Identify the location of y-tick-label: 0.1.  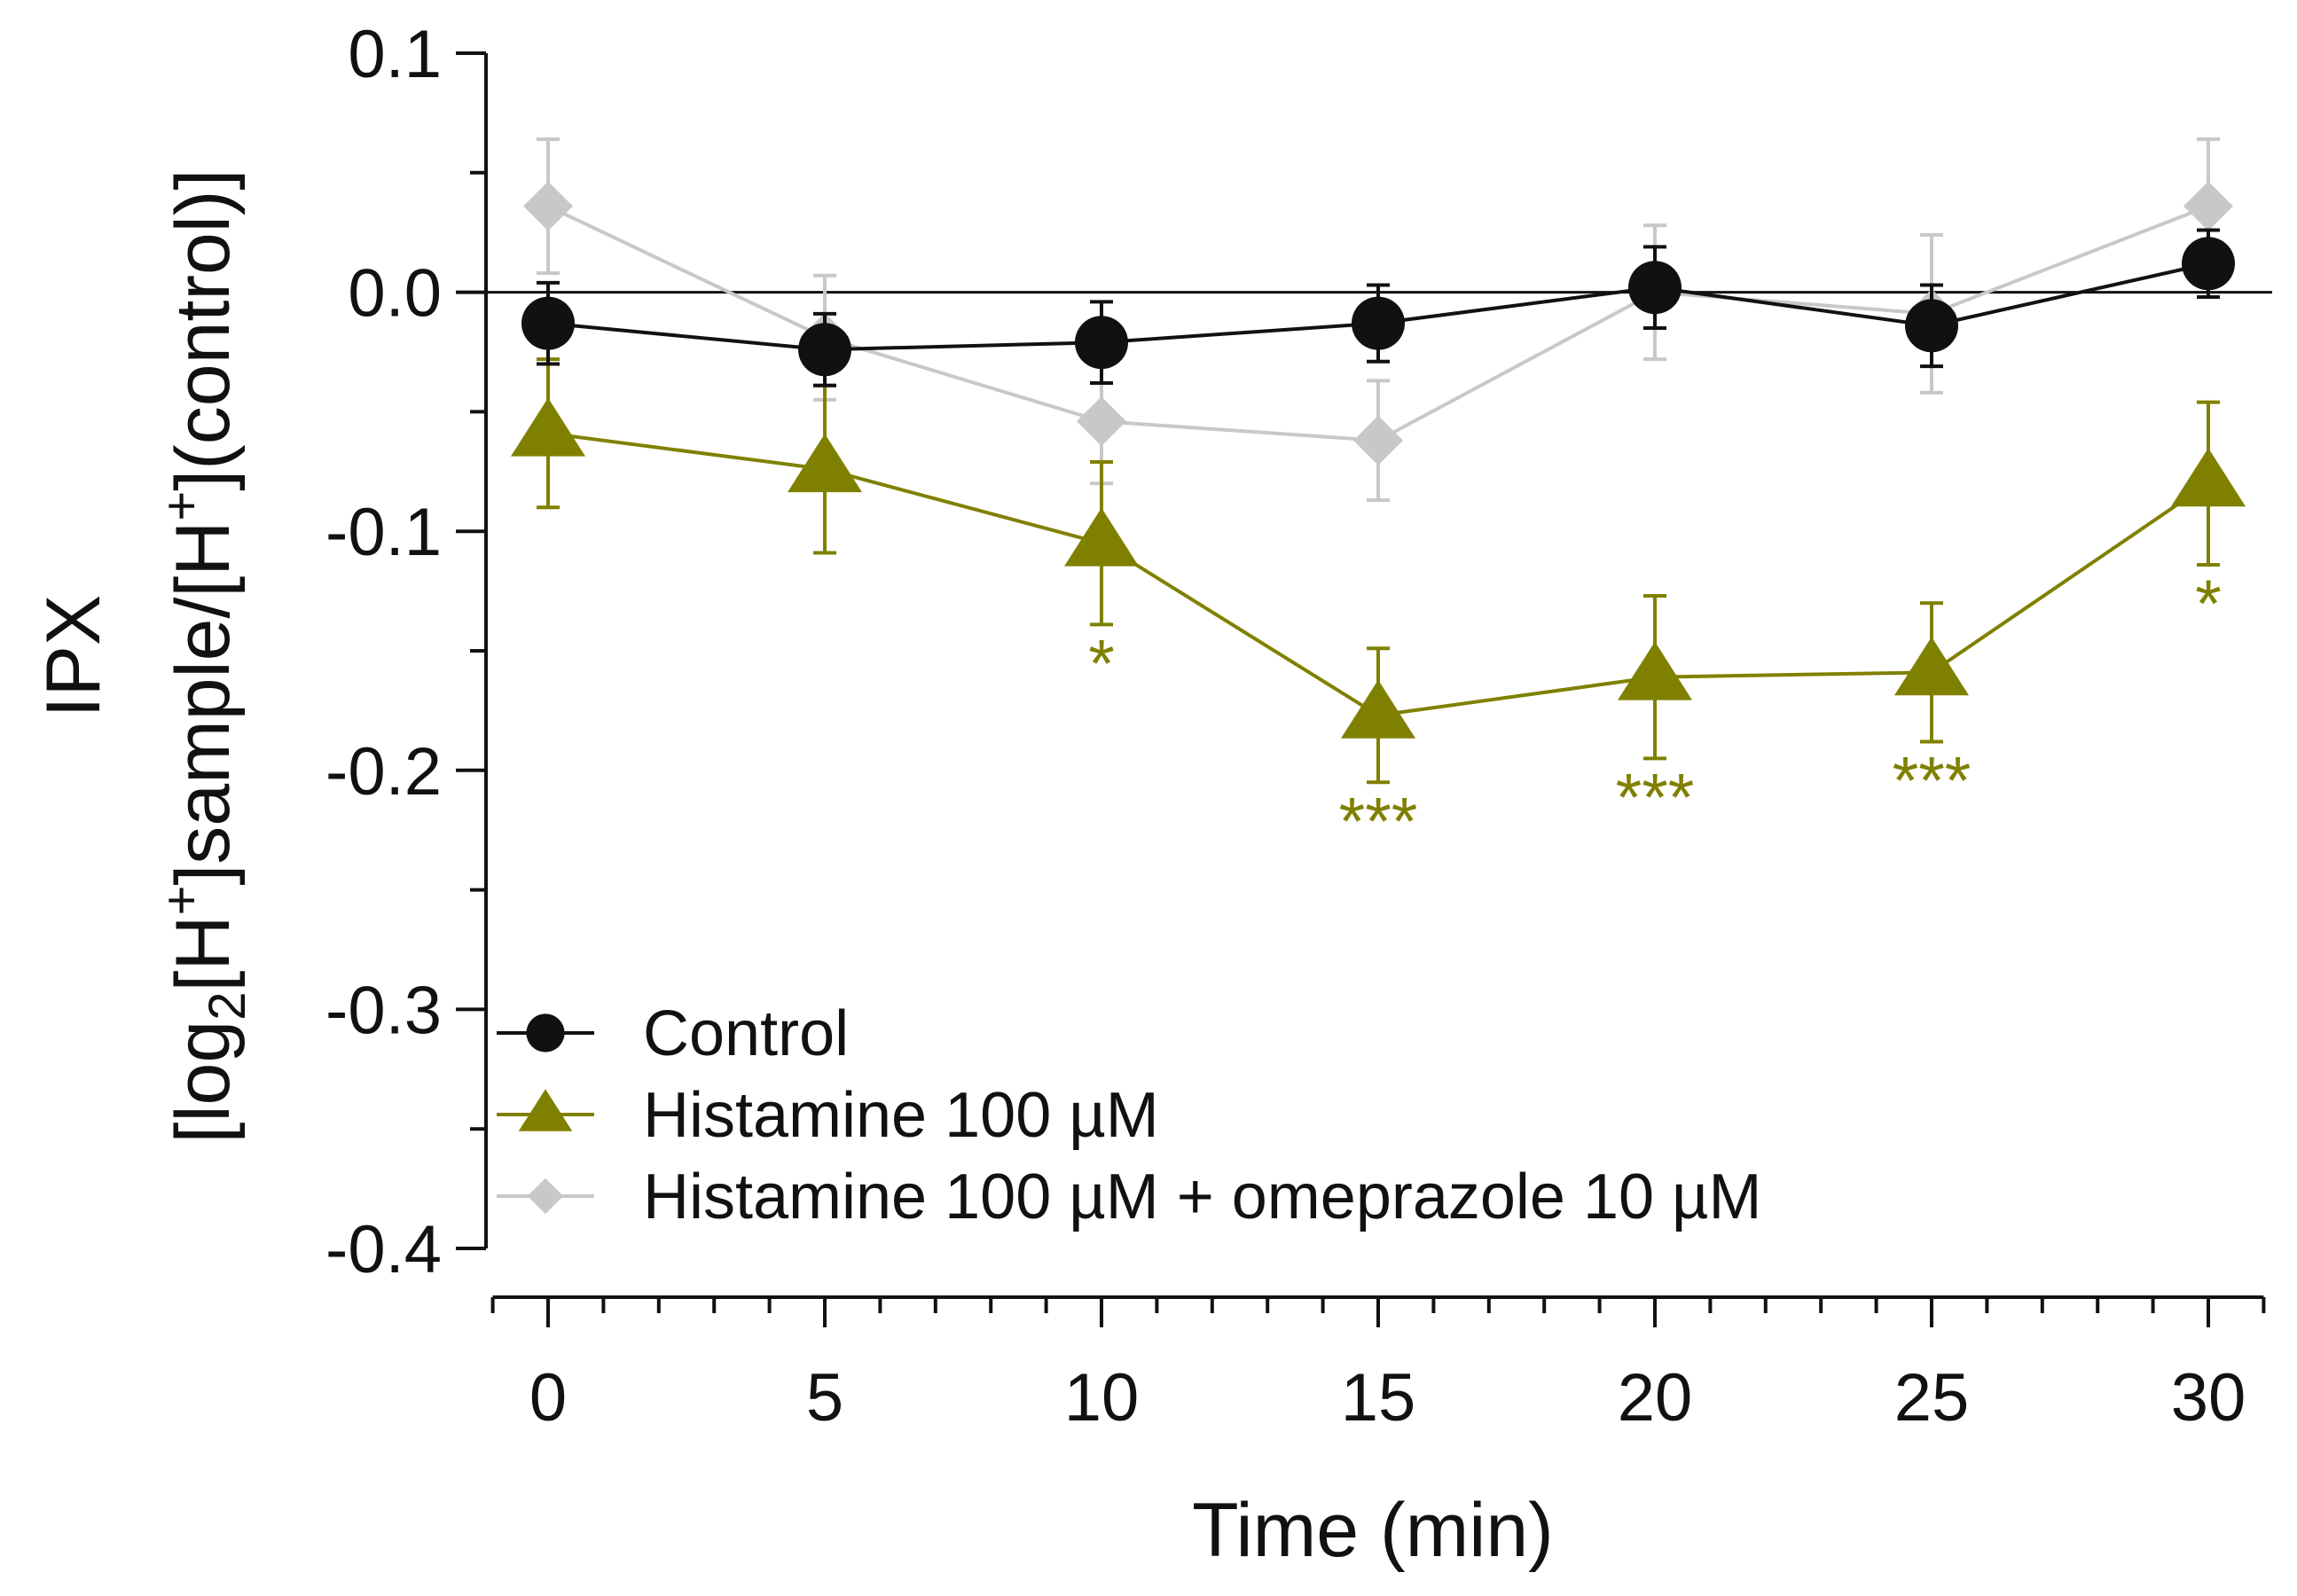
(395, 55).